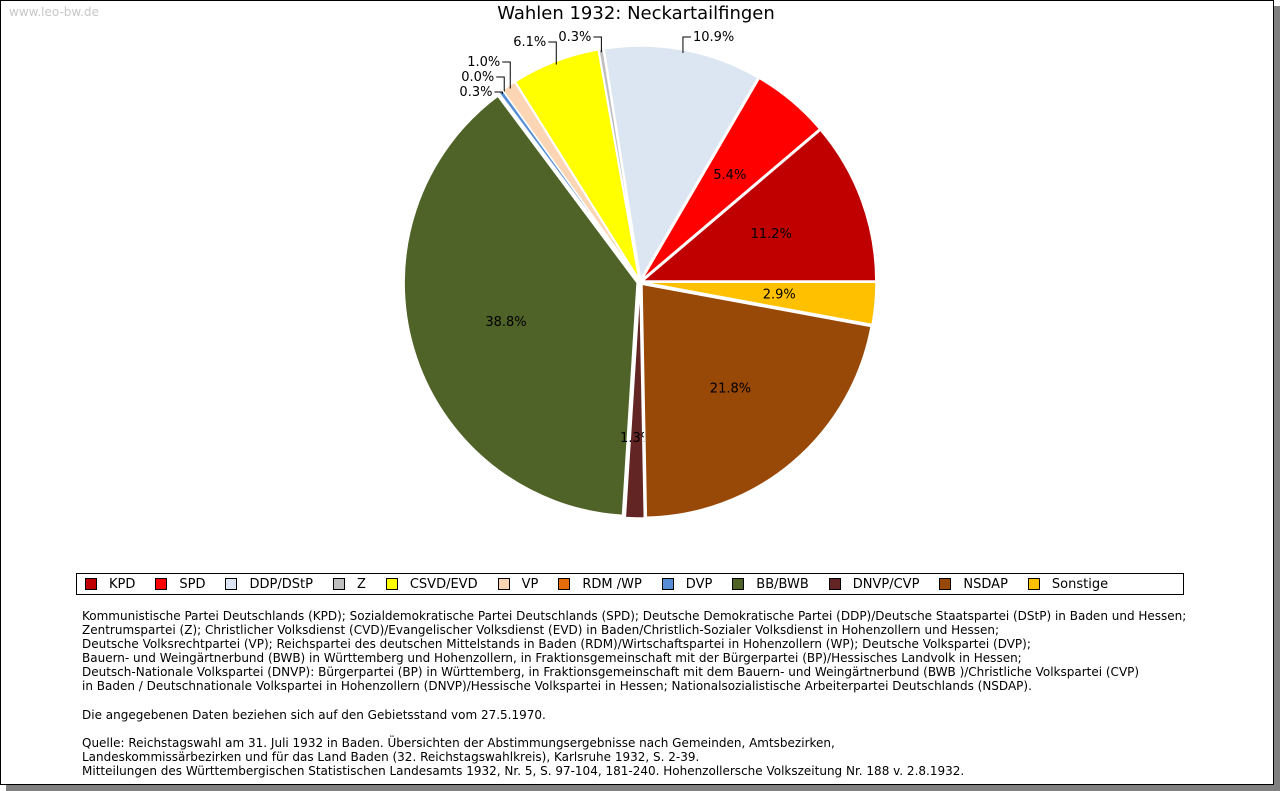  Describe the element at coordinates (782, 584) in the screenshot. I see `legend-label: BB/BWB` at that location.